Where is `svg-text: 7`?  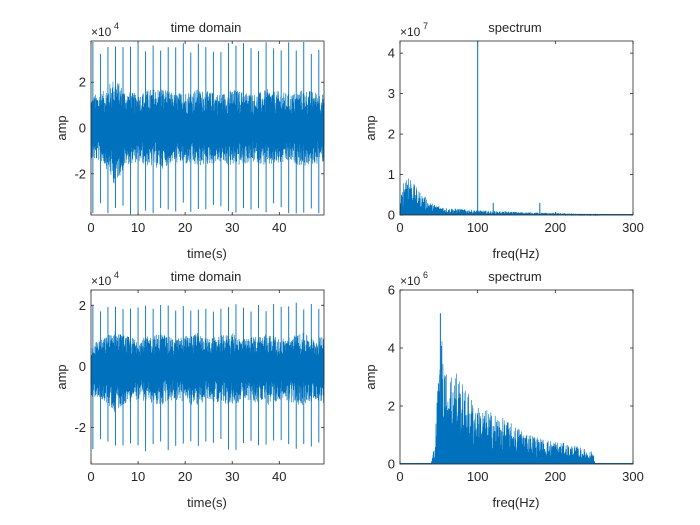 svg-text: 7 is located at coordinates (425, 26).